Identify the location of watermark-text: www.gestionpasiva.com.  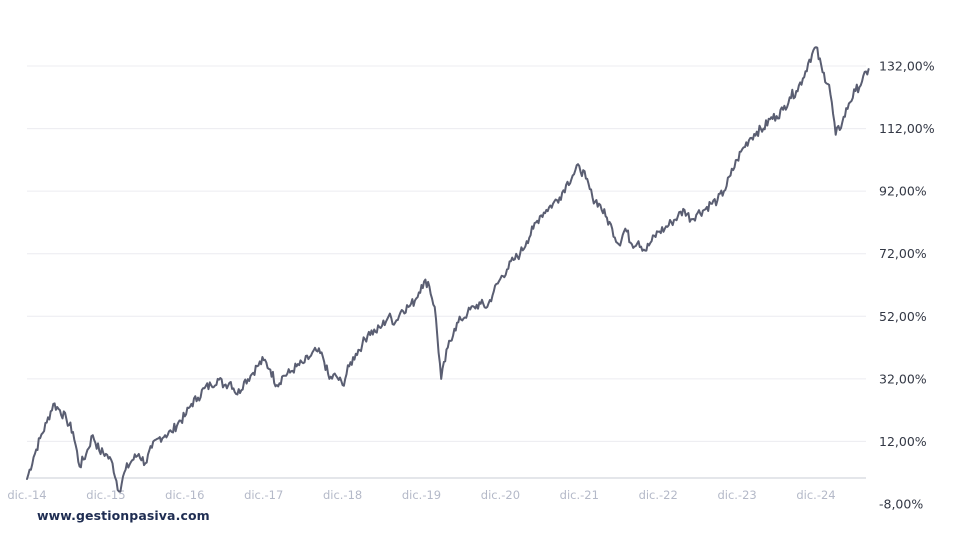
(123, 515).